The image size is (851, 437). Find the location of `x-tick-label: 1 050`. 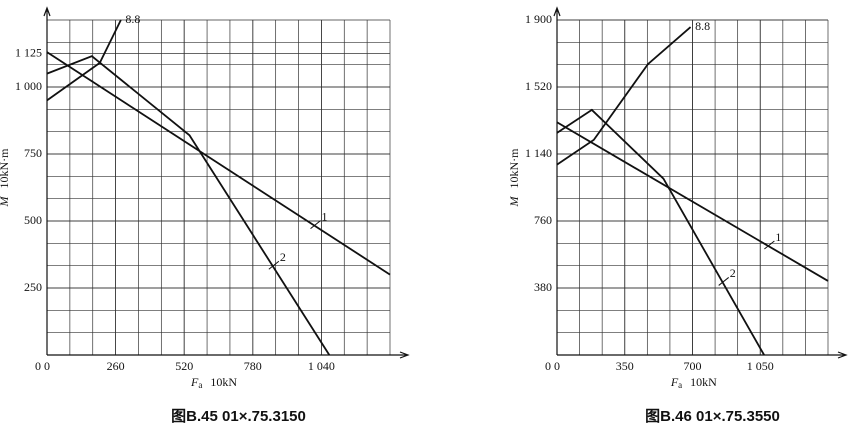

x-tick-label: 1 050 is located at coordinates (760, 366).